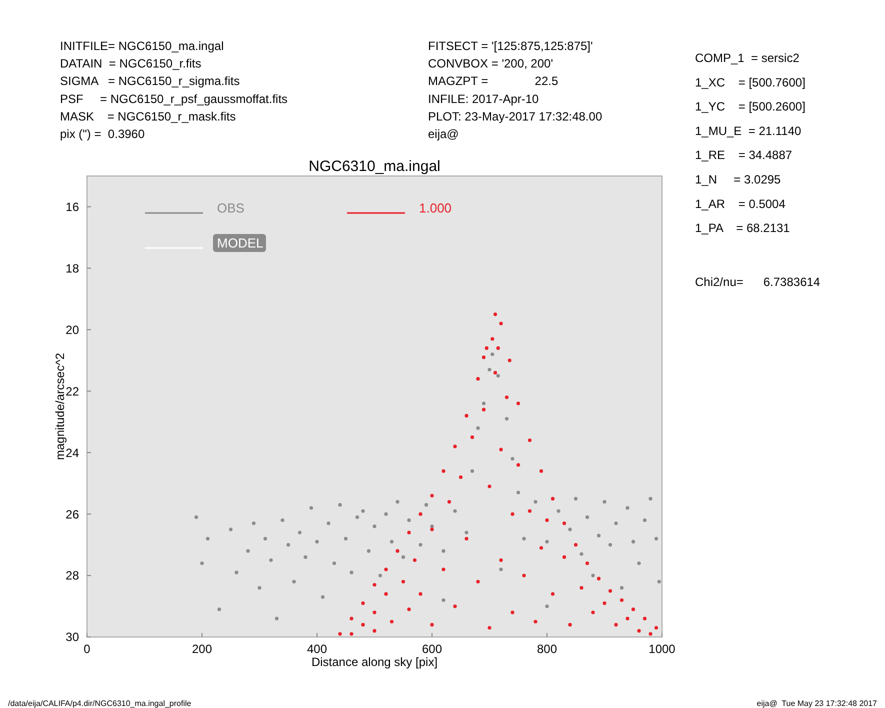 The width and height of the screenshot is (885, 708). I want to click on y-tick-label: 30, so click(73, 637).